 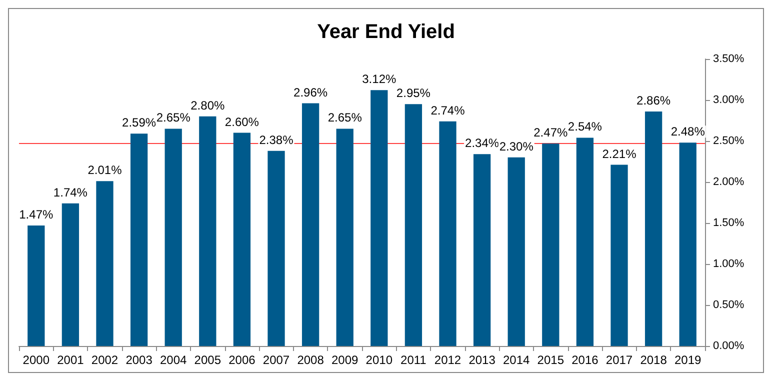 What do you see at coordinates (413, 360) in the screenshot?
I see `x-tick-label: 2011` at bounding box center [413, 360].